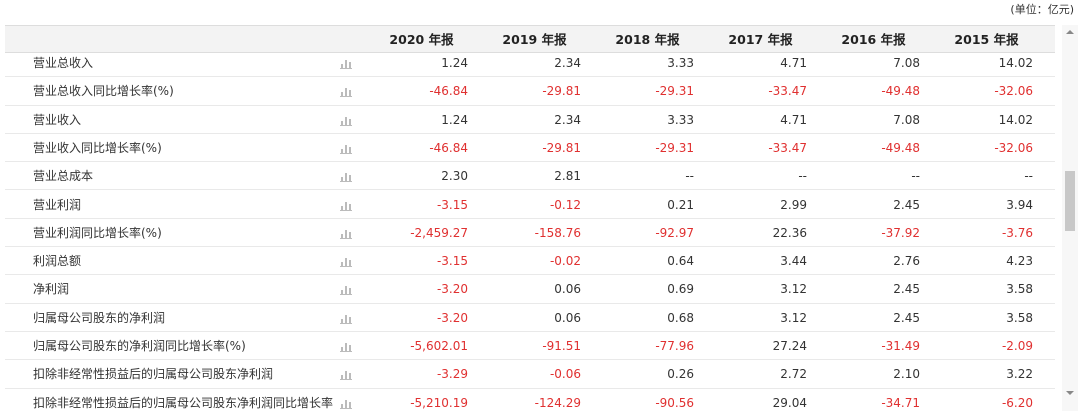 Image resolution: width=1080 pixels, height=414 pixels. I want to click on column-header: 2018 年报, so click(647, 39).